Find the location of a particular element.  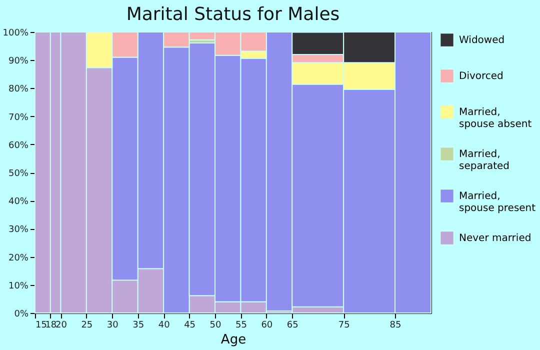

y-tick-label: 60% is located at coordinates (18, 145).